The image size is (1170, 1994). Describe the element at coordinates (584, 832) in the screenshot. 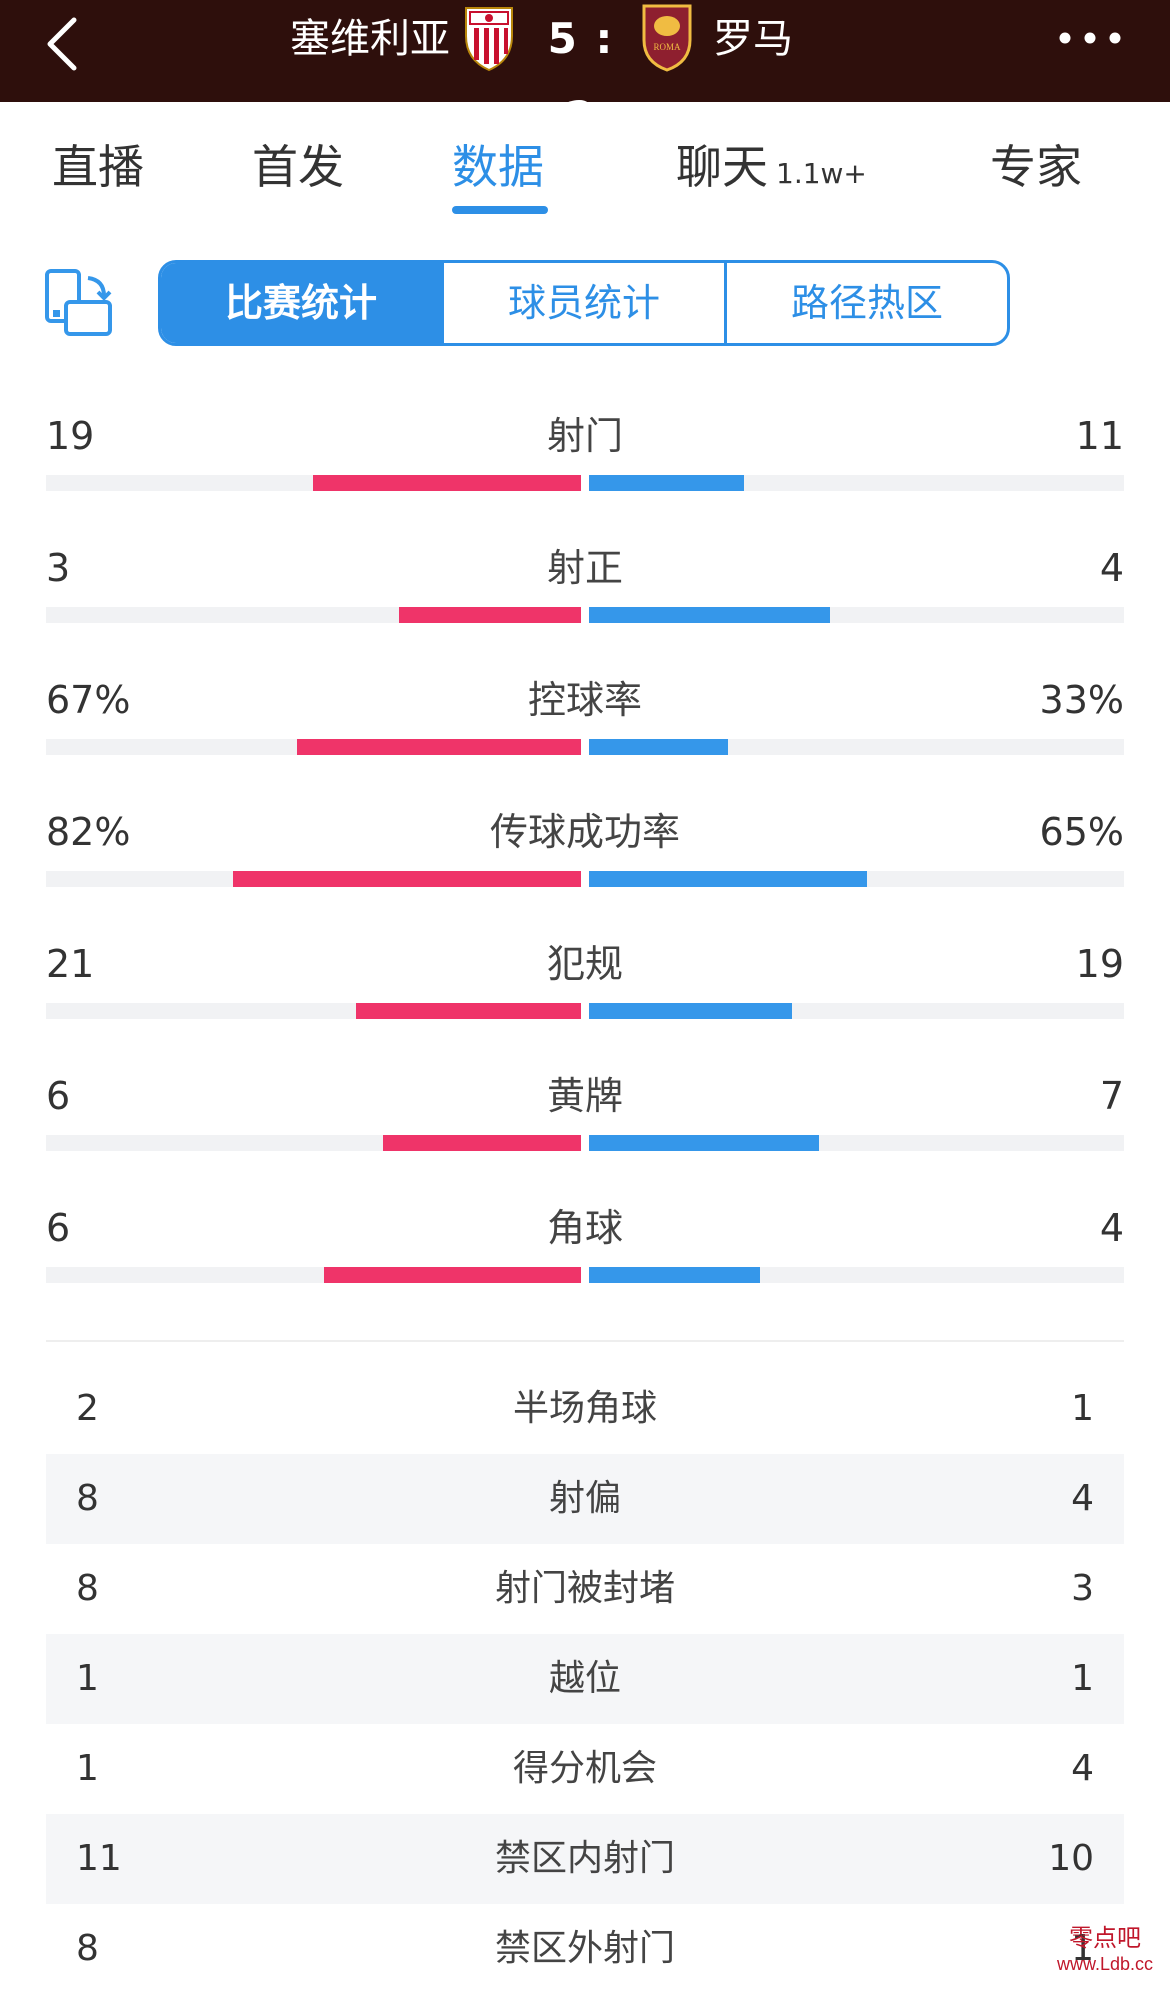

I see `stat-label: 传球成功率` at that location.